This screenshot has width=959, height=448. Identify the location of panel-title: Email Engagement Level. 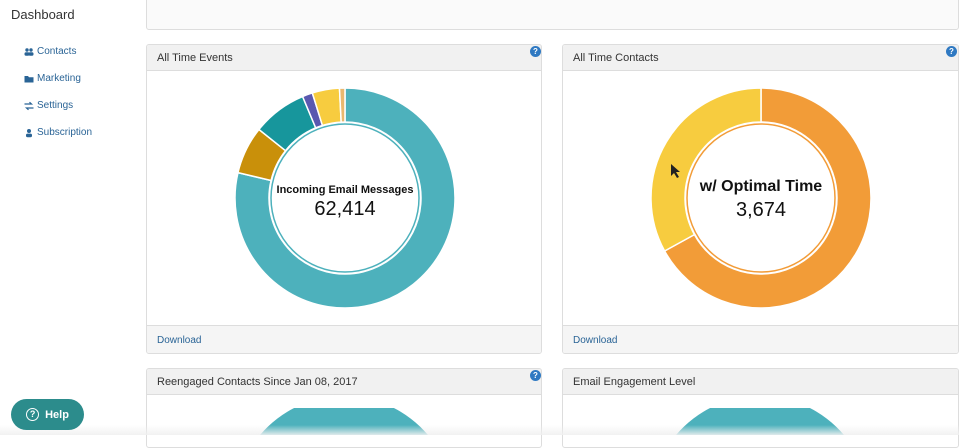
(760, 382).